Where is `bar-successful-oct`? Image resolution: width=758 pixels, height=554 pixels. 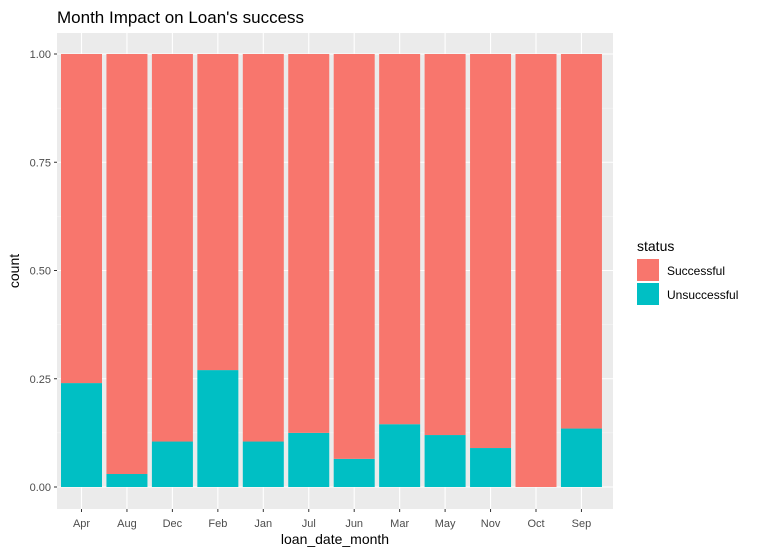 bar-successful-oct is located at coordinates (536, 270).